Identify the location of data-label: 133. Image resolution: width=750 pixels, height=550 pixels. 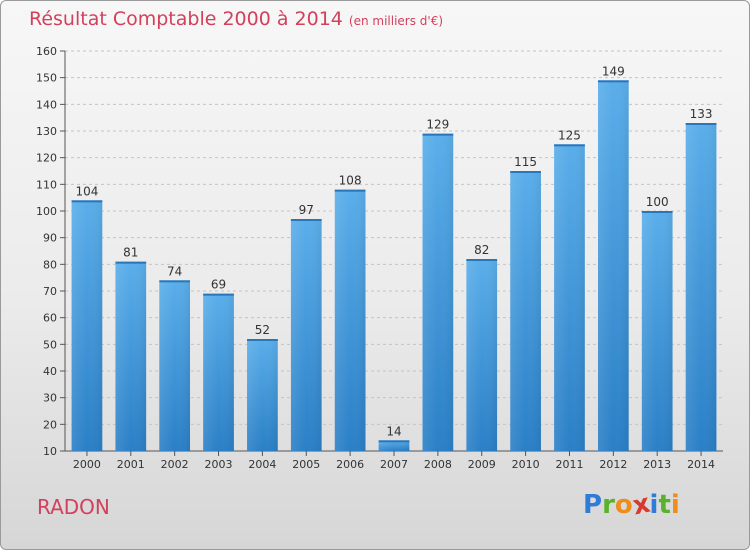
(701, 114).